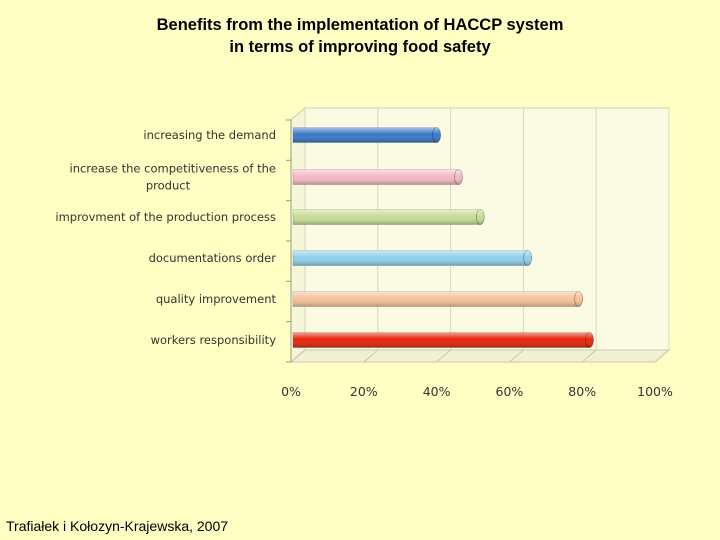 The width and height of the screenshot is (720, 540). Describe the element at coordinates (360, 47) in the screenshot. I see `chart-title-line-2: in terms of improving food safety` at that location.